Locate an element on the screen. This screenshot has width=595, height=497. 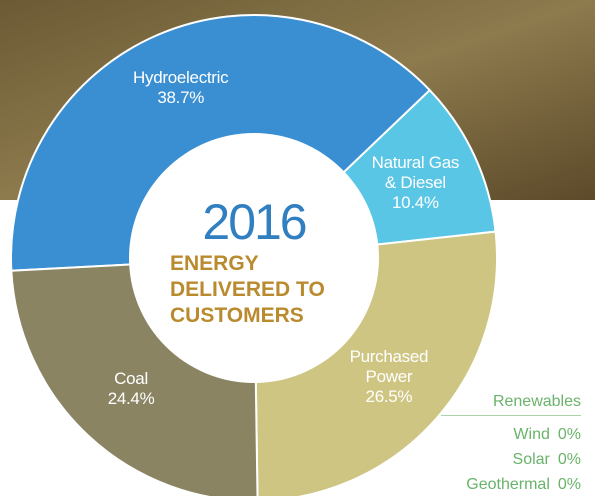
renewable-name: Geothermal is located at coordinates (508, 484).